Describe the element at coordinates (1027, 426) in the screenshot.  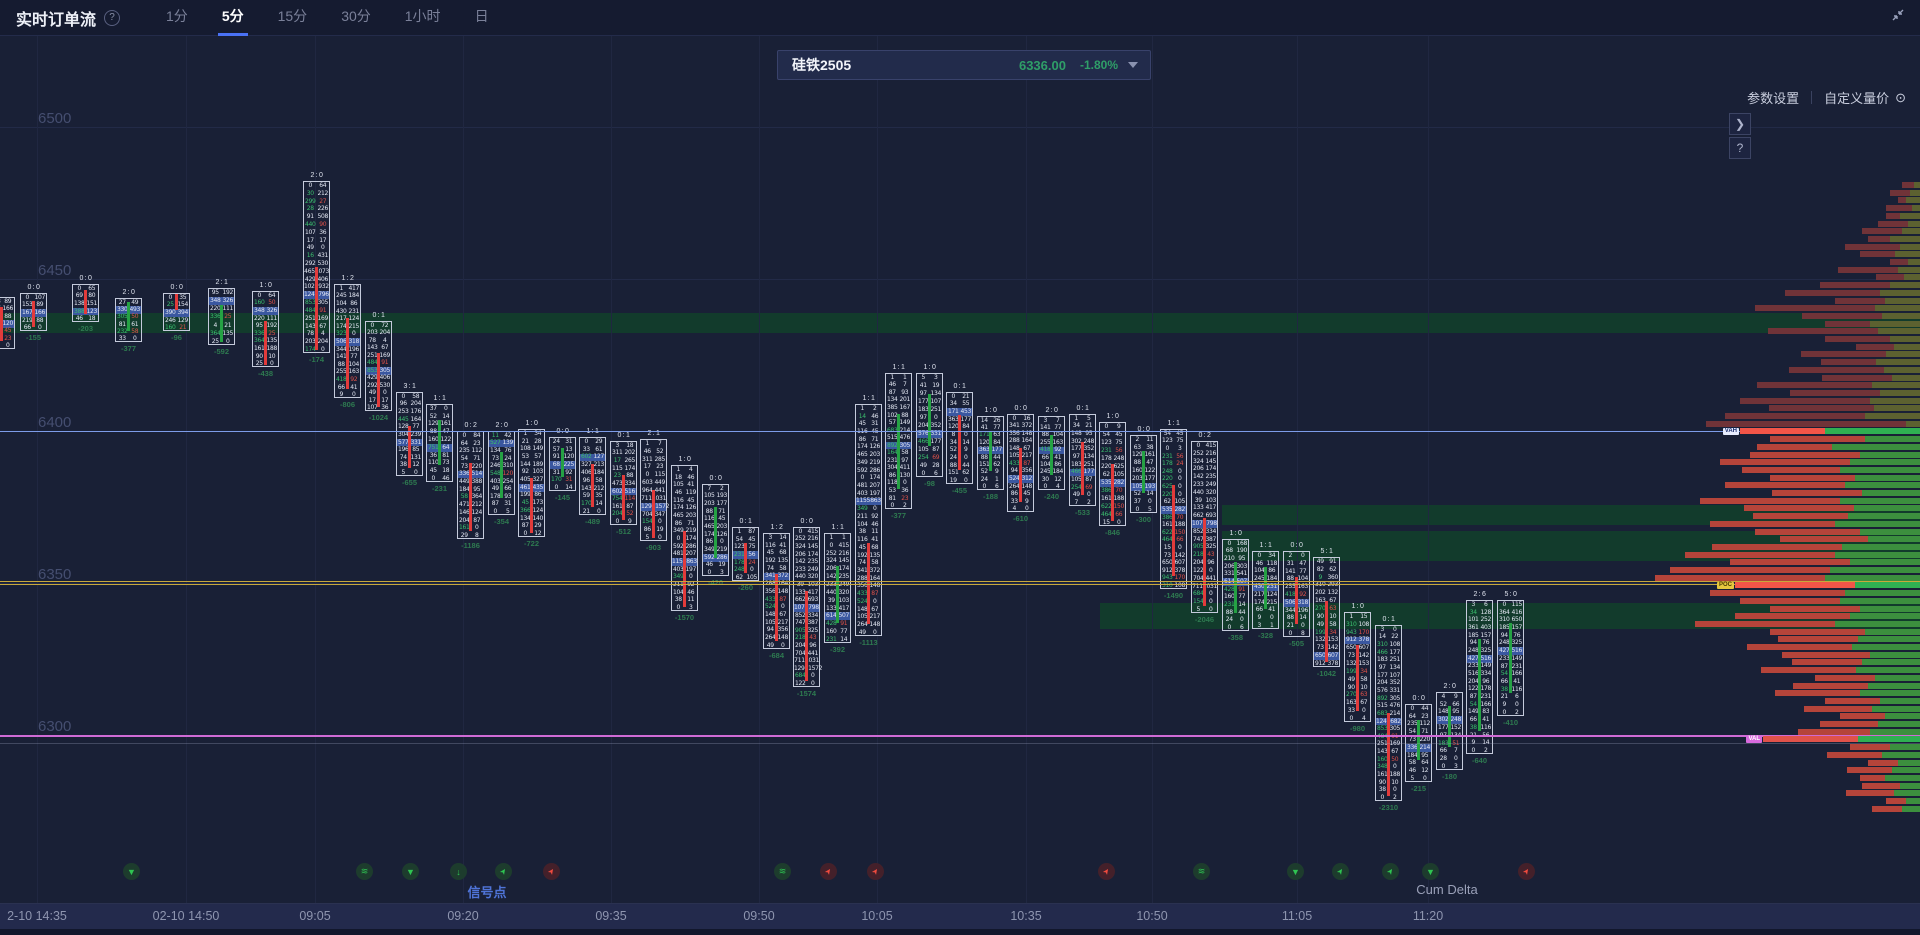
I see `ask-volume: 372` at that location.